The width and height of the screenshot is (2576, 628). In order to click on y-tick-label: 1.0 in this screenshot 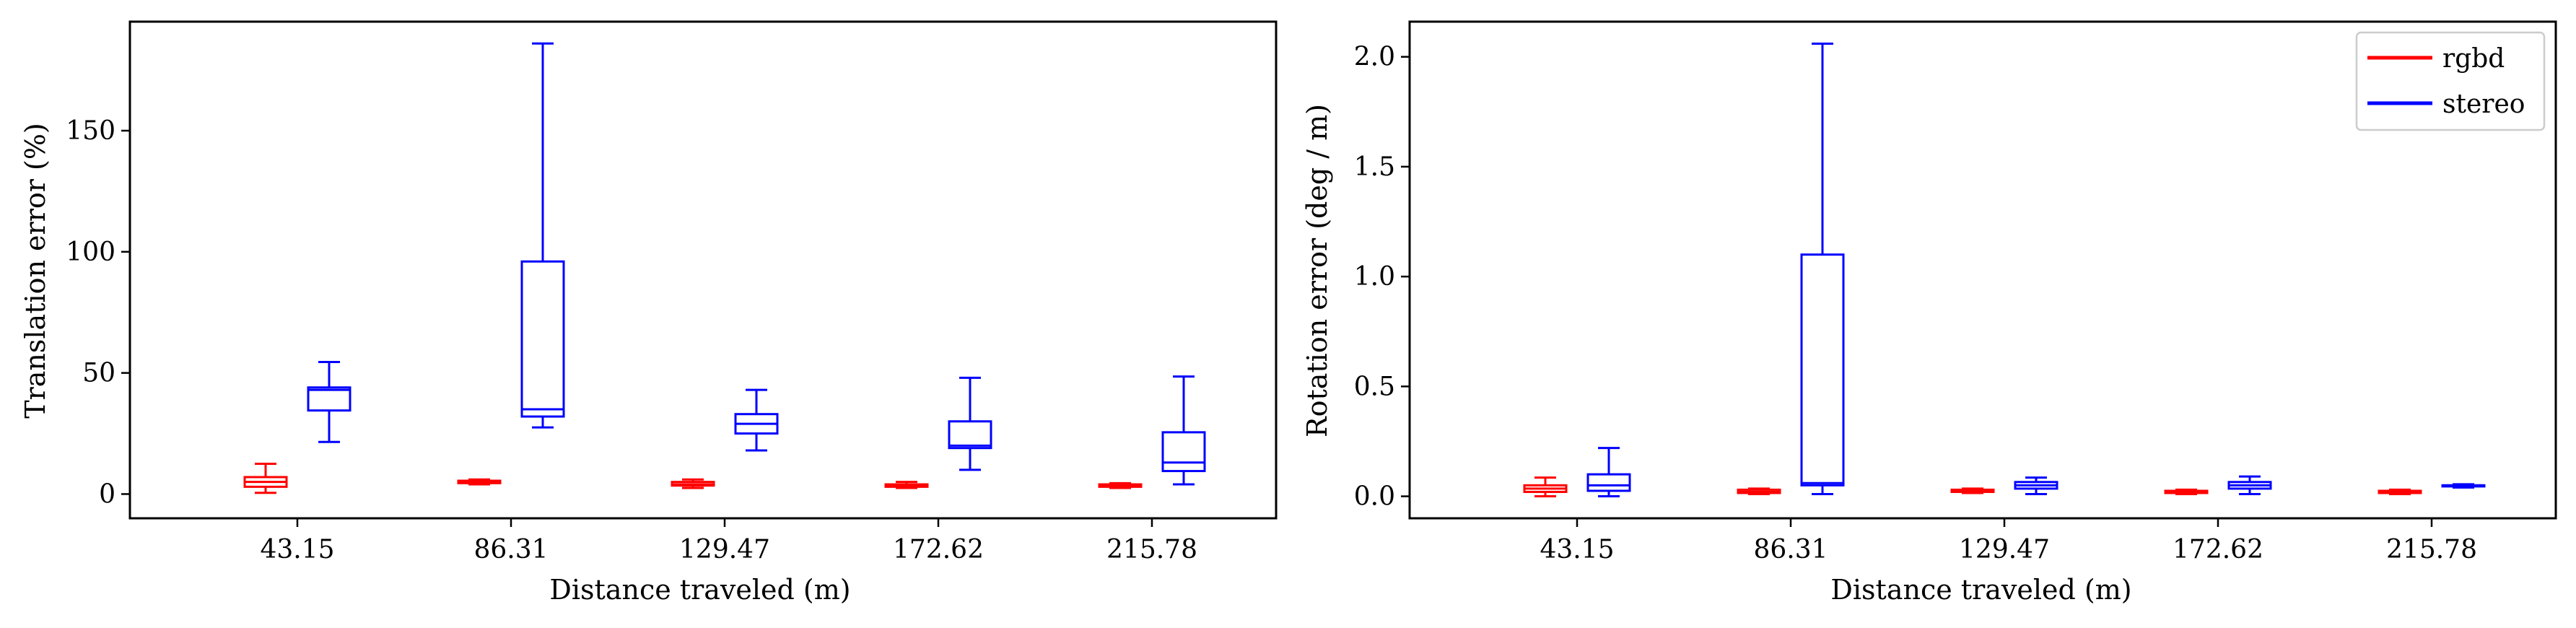, I will do `click(1374, 277)`.